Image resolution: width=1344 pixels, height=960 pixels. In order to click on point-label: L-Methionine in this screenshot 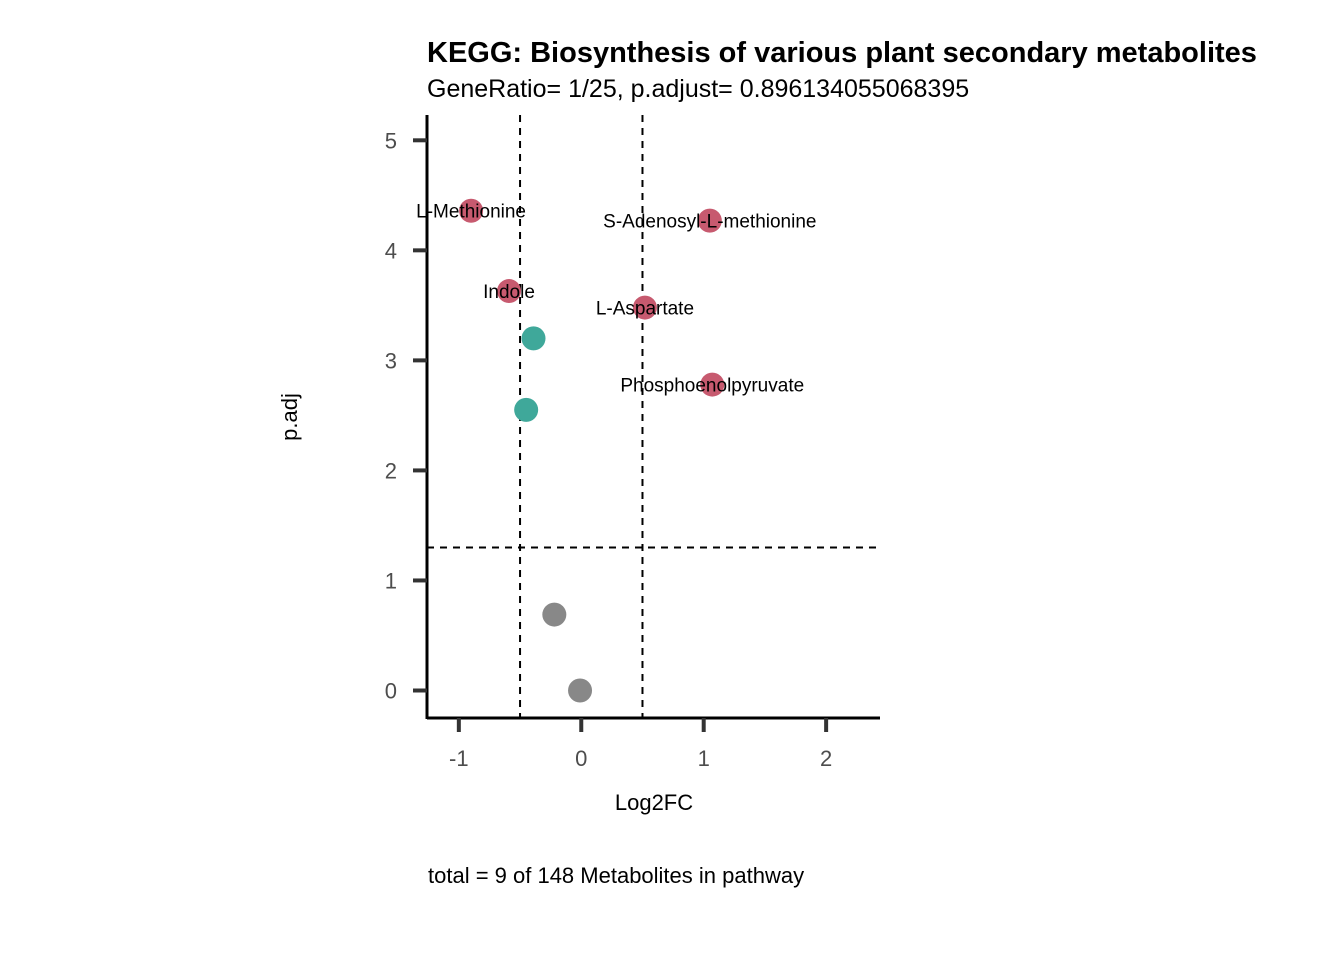, I will do `click(471, 212)`.